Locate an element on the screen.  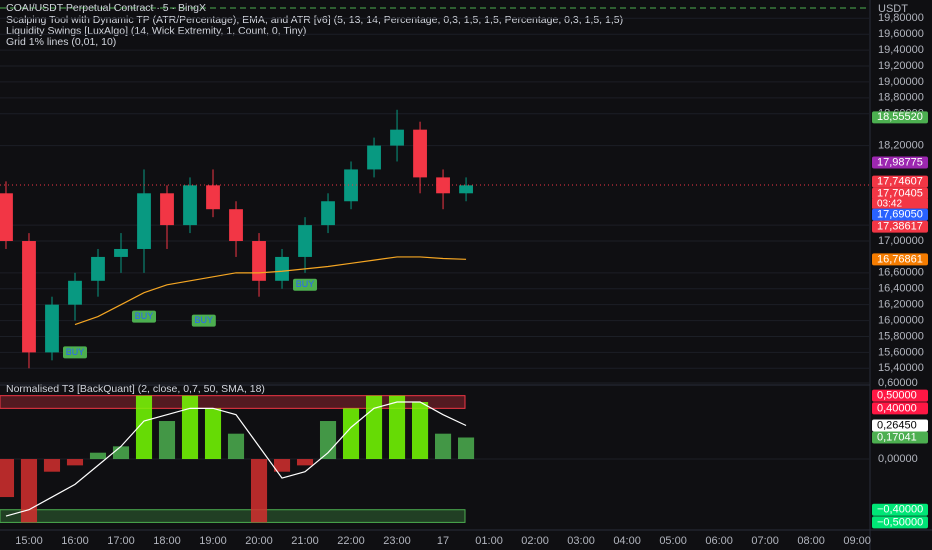
chart-title: COAI/USDT Perpetual Contract · 5 · BingX is located at coordinates (106, 8).